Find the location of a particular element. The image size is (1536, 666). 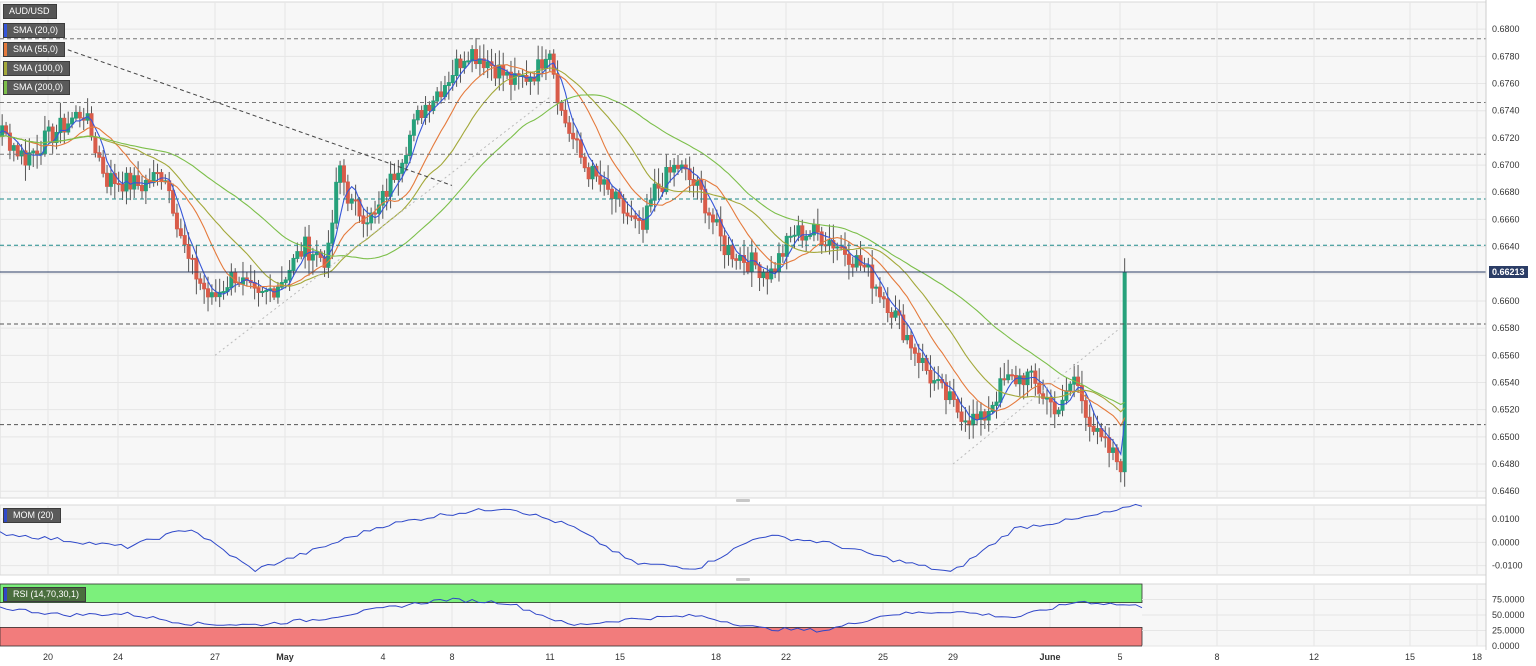

y-tick-label: 0.6520 is located at coordinates (1506, 410).